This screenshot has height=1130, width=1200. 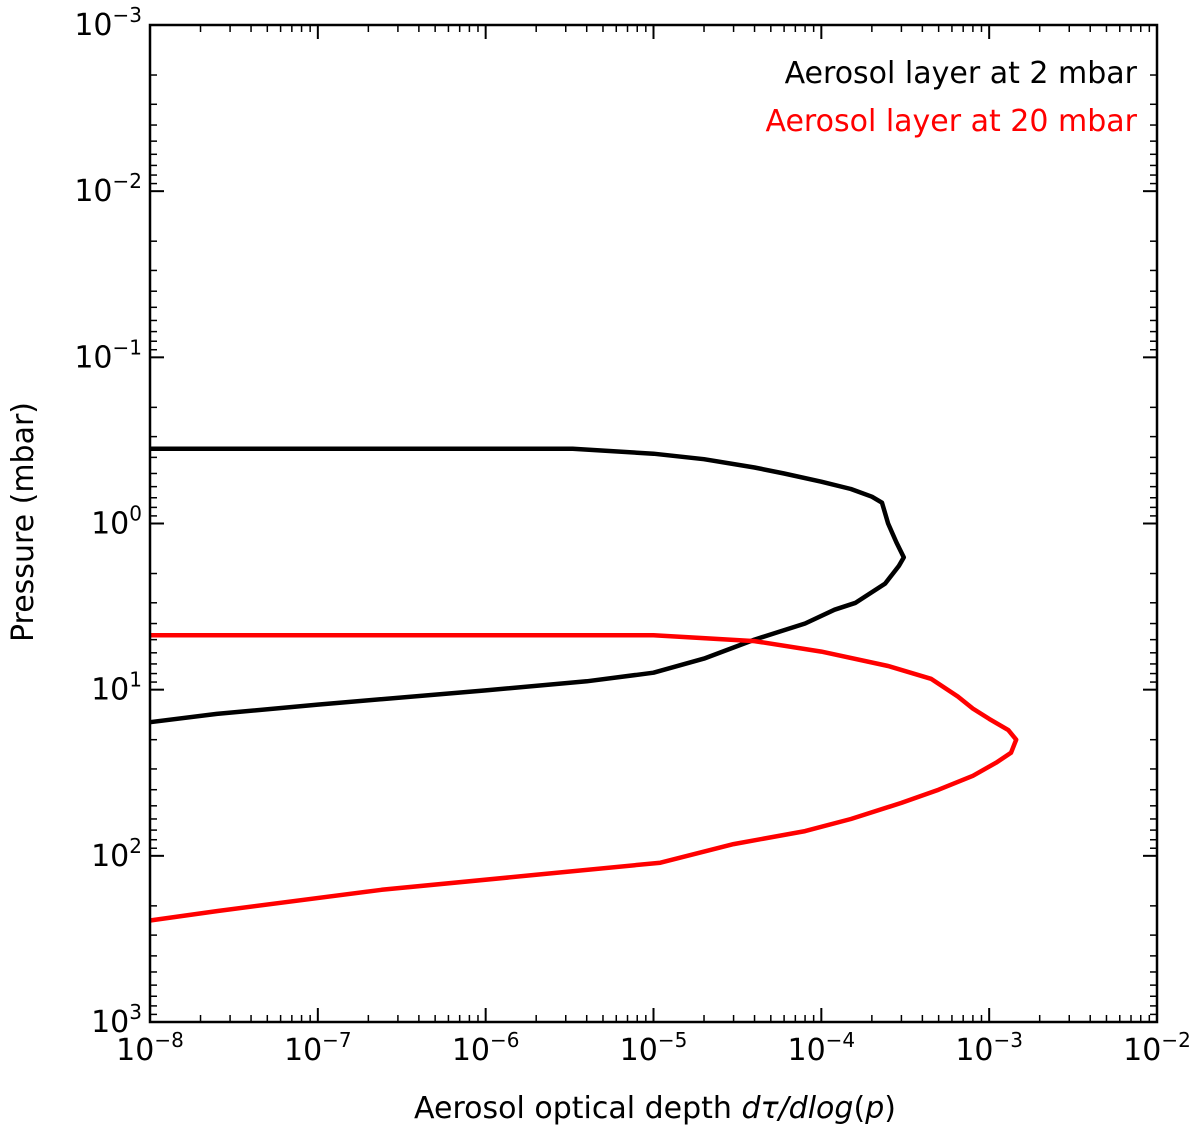 I want to click on x-axis-label: Aerosol optical depth dτ/dlog(p), so click(x=655, y=1108).